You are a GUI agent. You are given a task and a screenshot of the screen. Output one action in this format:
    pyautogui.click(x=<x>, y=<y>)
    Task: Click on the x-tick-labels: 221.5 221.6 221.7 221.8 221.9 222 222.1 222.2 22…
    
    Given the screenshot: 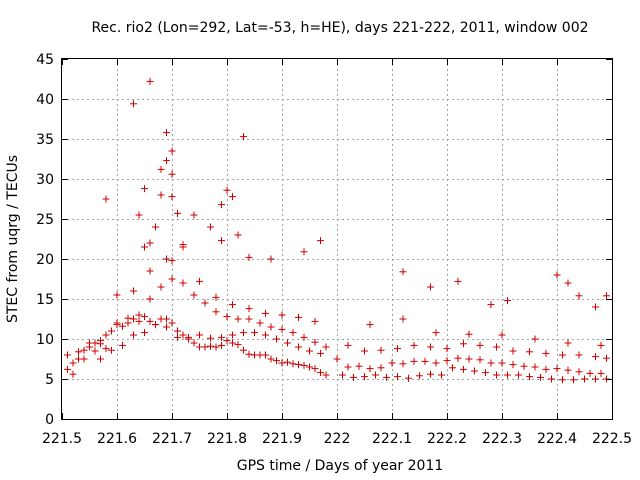 What is the action you would take?
    pyautogui.click(x=337, y=439)
    